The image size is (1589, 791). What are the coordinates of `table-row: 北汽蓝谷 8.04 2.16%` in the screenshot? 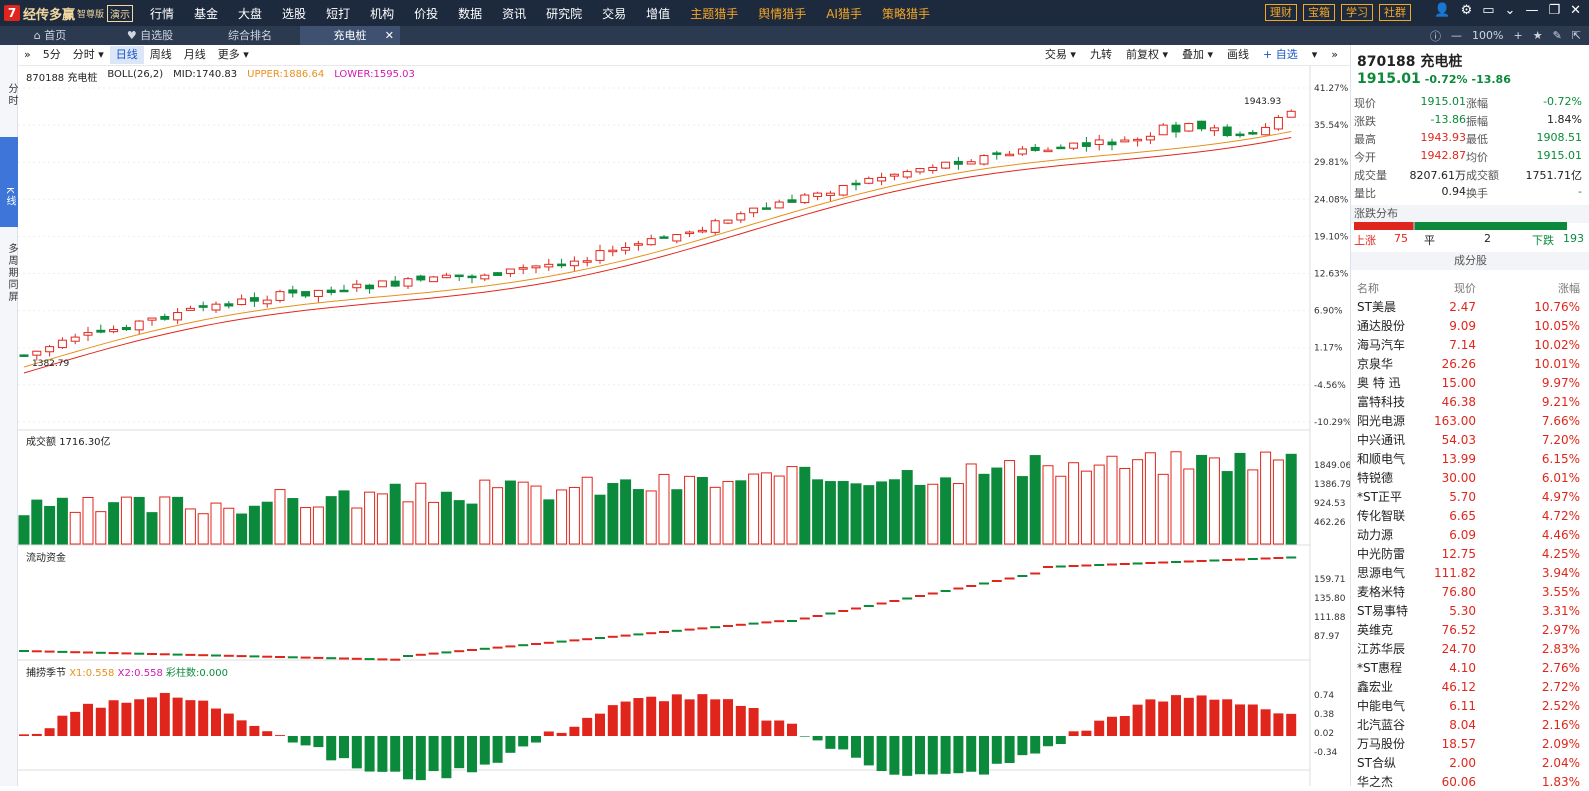 It's located at (1470, 724).